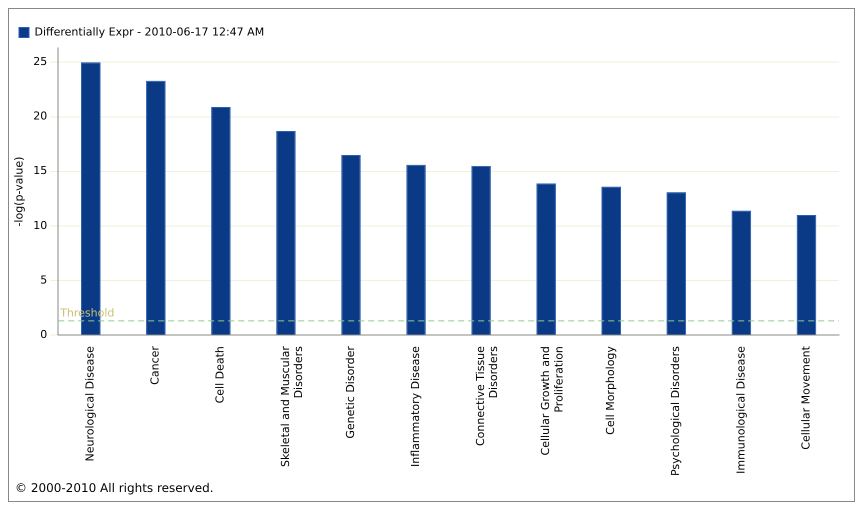  Describe the element at coordinates (19, 191) in the screenshot. I see `y-axis-title: -log(p-value)` at that location.